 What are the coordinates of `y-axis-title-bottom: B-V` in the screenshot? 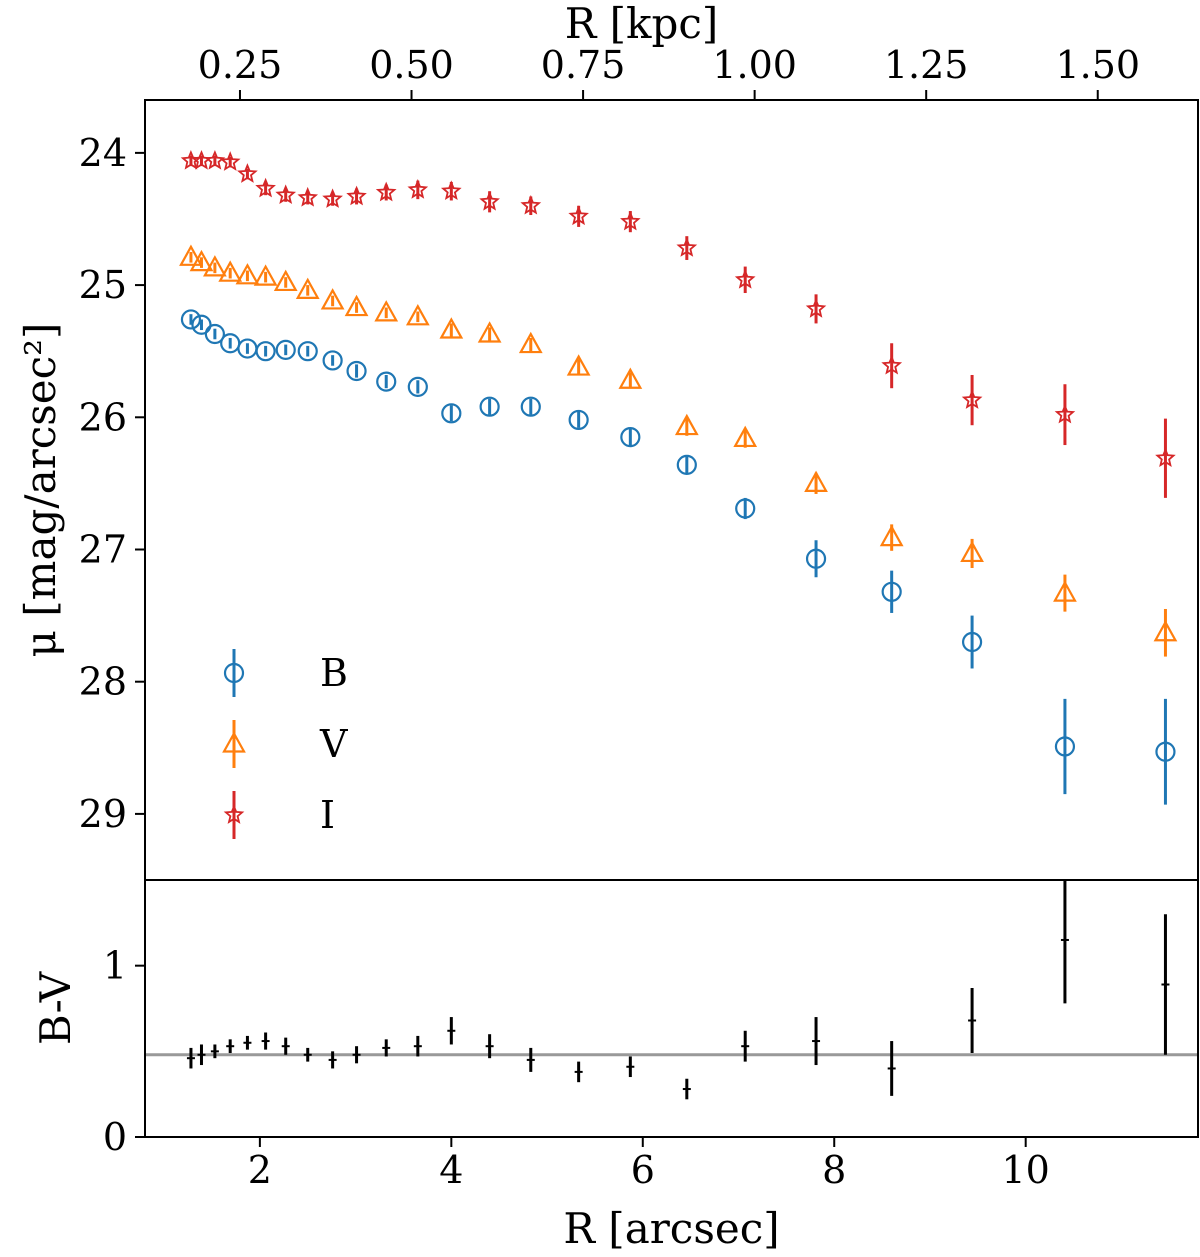 It's located at (55, 1008).